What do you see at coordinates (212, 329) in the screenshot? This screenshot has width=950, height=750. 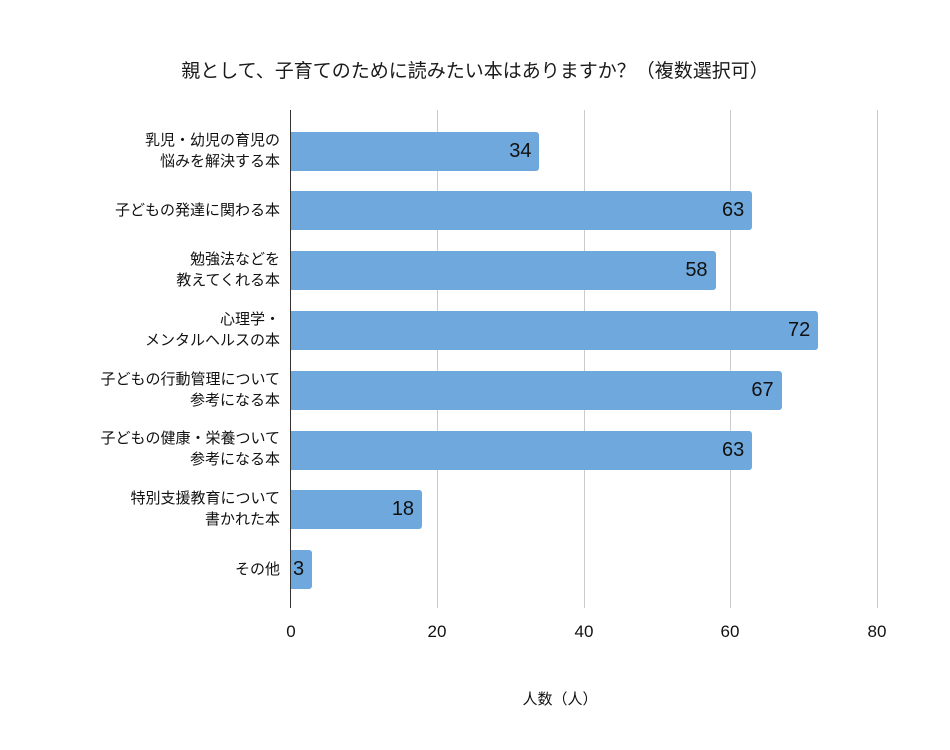 I see `category-label: 心理学・ メンタルヘルスの本` at bounding box center [212, 329].